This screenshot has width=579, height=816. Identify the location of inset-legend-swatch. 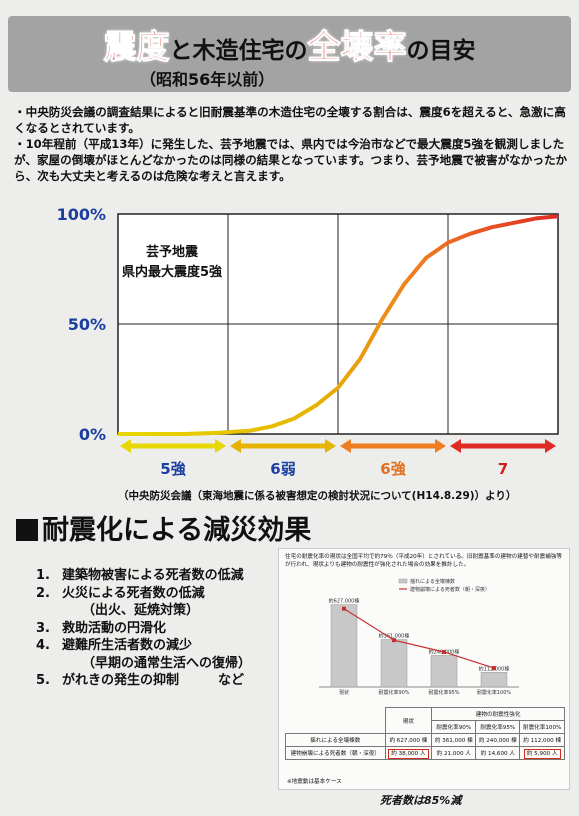
(403, 581).